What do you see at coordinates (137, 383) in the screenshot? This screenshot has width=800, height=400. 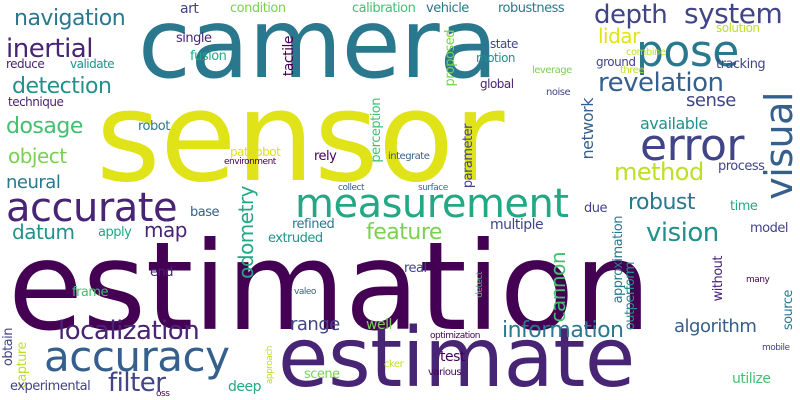 I see `word-filter: filter` at bounding box center [137, 383].